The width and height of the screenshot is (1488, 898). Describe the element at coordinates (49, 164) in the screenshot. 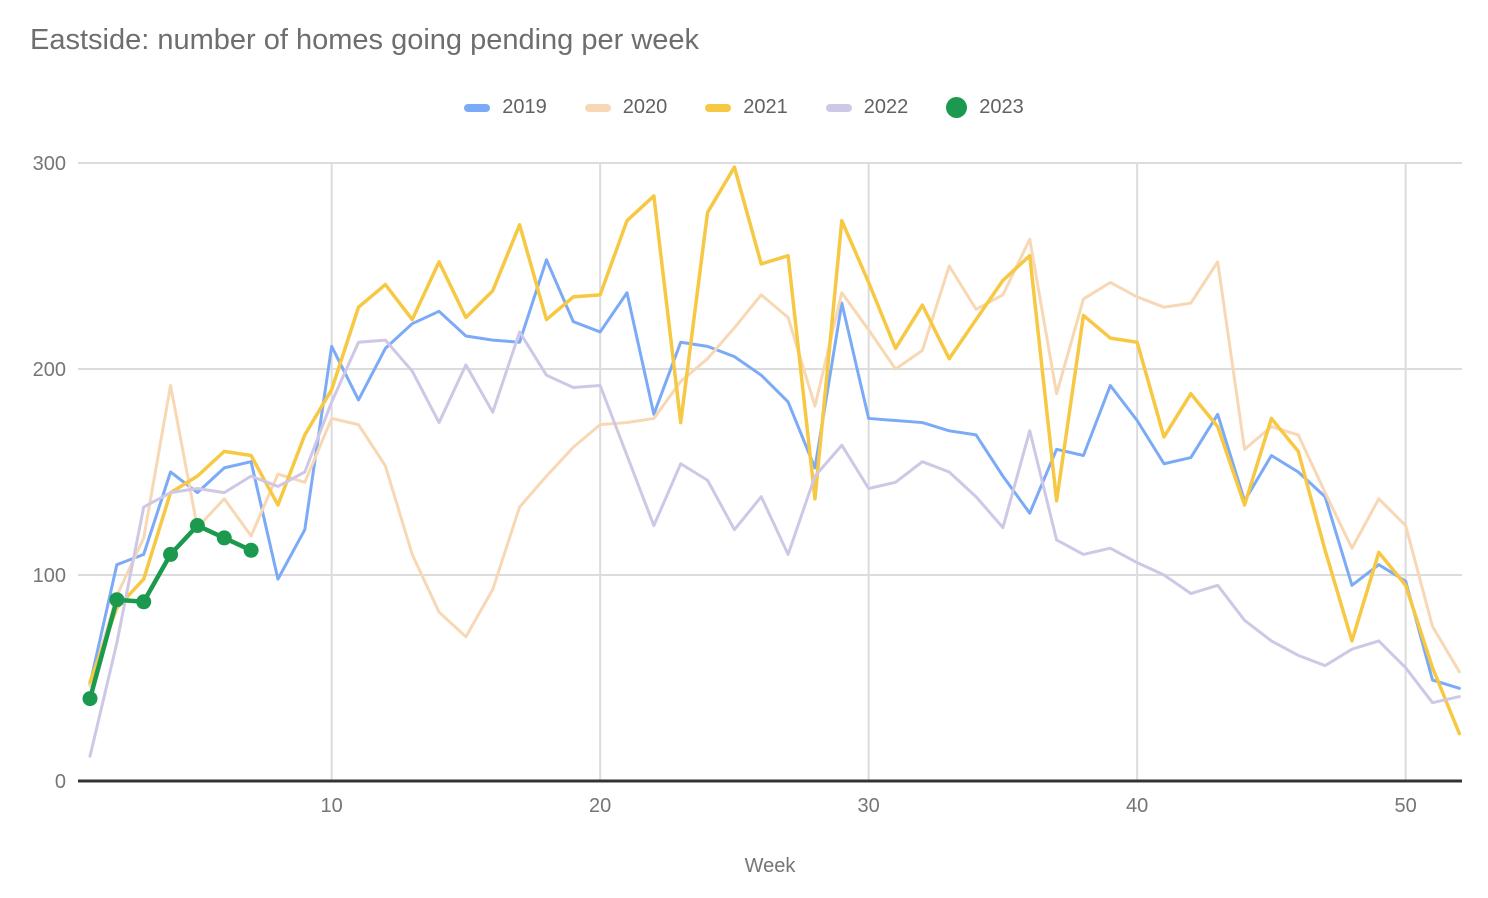

I see `y-tick-label-300: 300` at that location.